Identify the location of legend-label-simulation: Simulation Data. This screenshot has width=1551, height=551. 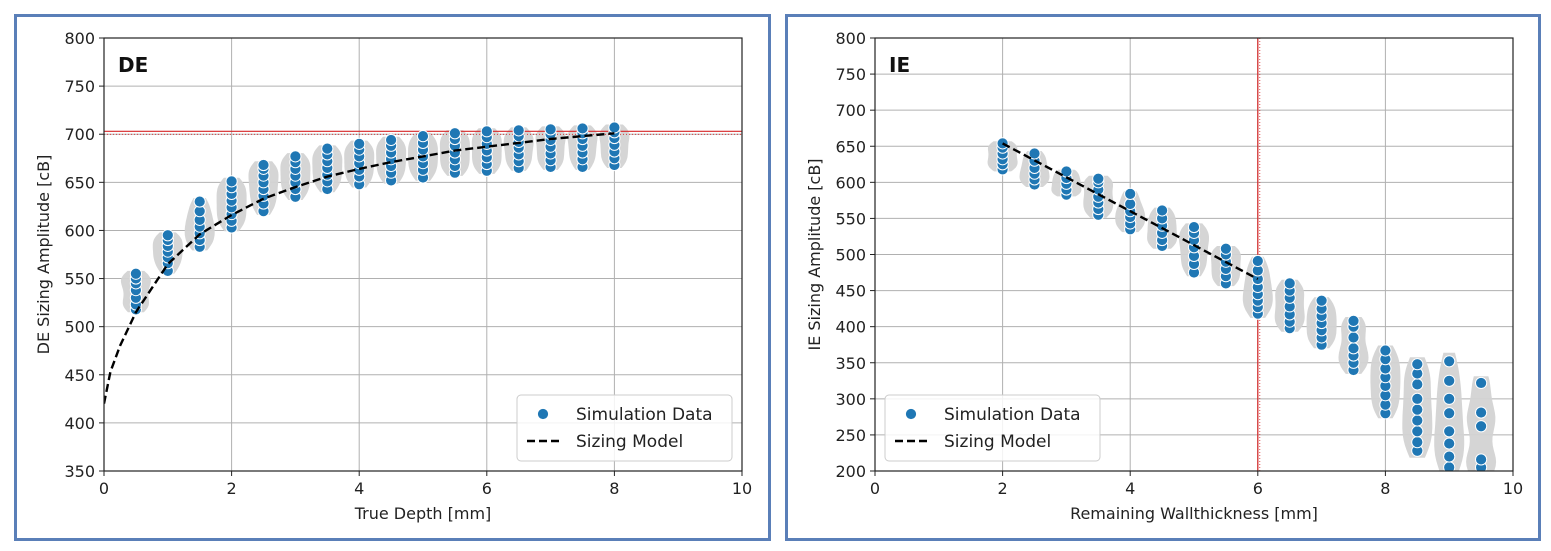
(644, 415).